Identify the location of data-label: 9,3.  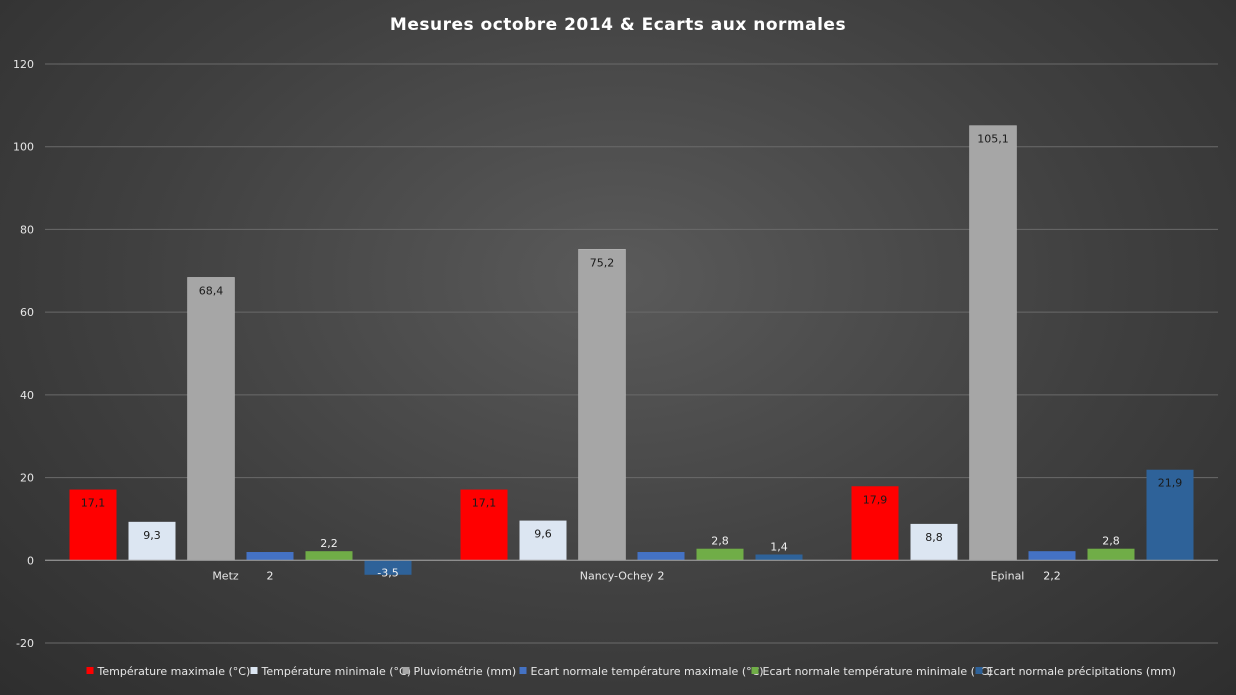
(152, 535).